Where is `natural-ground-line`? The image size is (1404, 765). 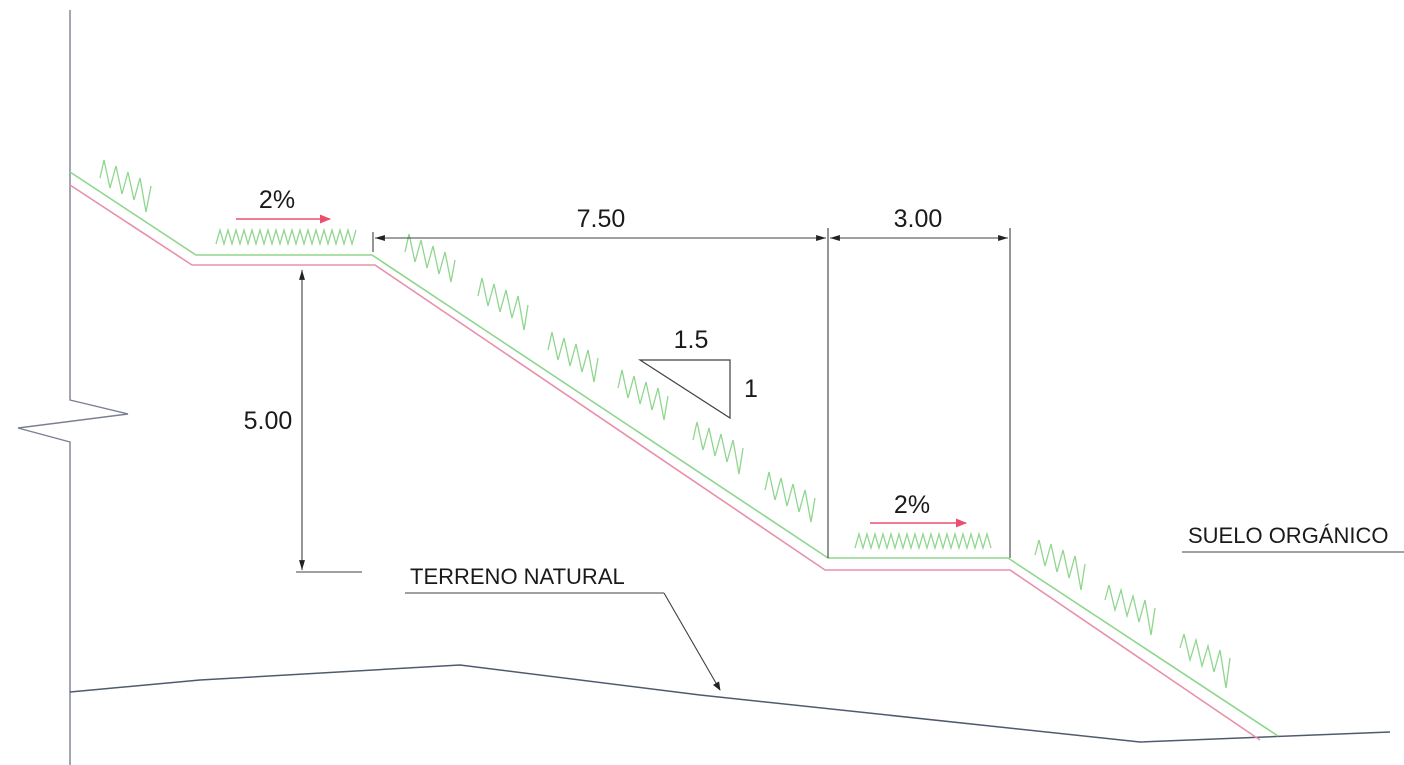 natural-ground-line is located at coordinates (730, 703).